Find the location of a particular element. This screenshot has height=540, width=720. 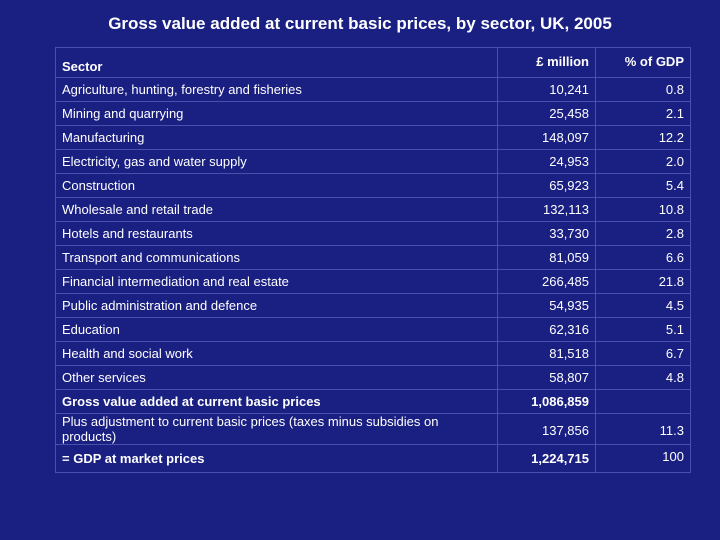

pct-column-header: % of GDP is located at coordinates (643, 62).